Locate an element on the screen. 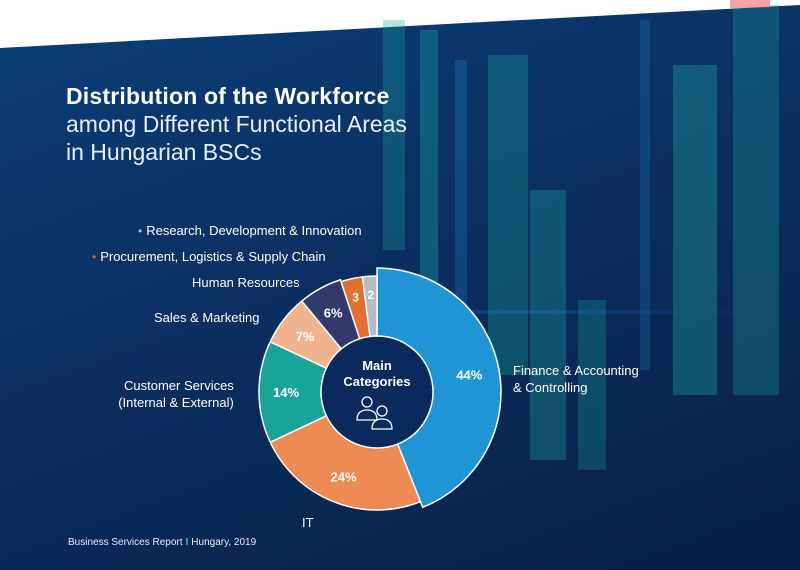 This screenshot has height=570, width=800. slice-label-finance: 44% is located at coordinates (469, 374).